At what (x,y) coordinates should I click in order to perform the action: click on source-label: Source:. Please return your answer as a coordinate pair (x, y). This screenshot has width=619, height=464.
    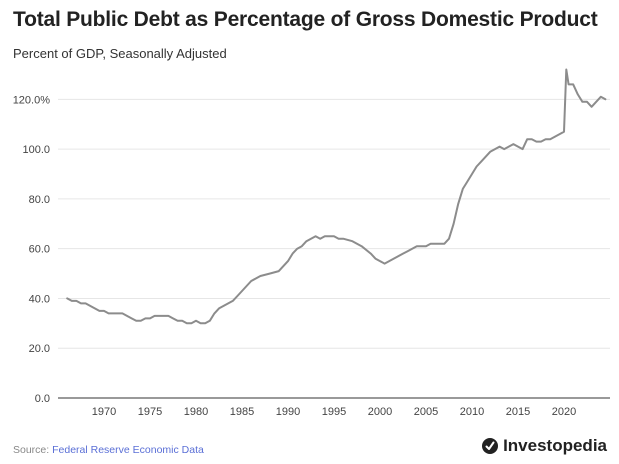
    Looking at the image, I should click on (31, 450).